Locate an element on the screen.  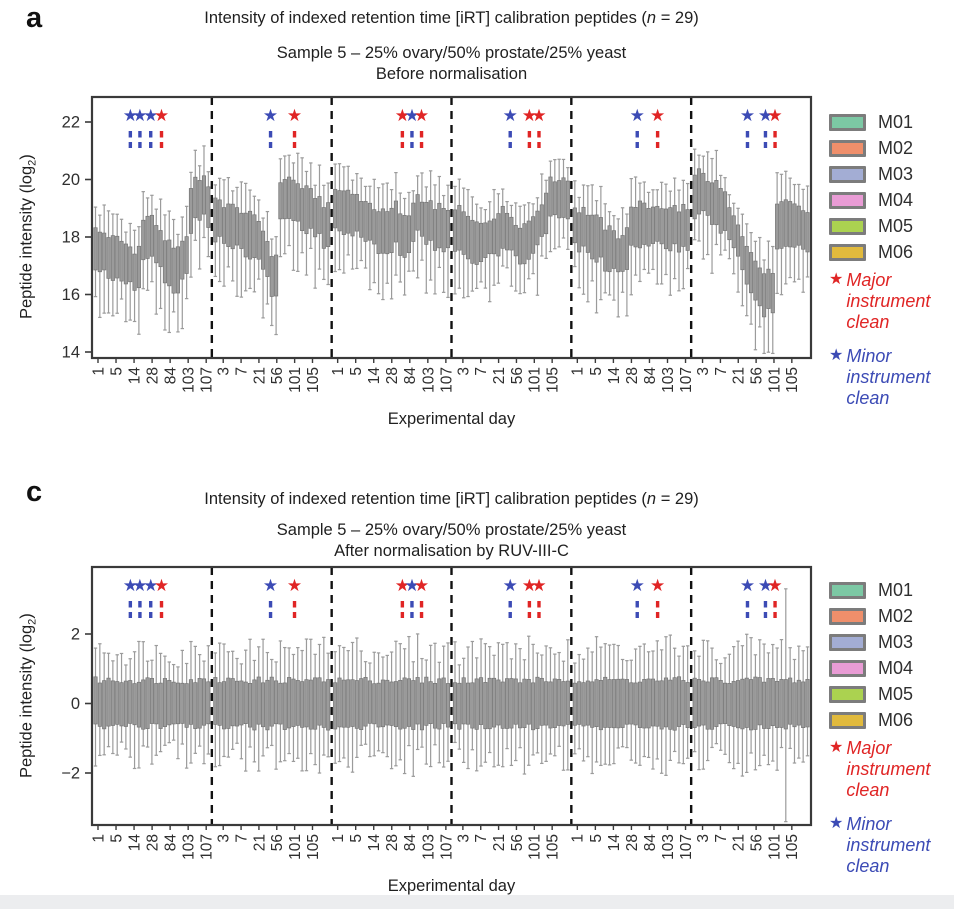
x-tick-label: 14 is located at coordinates (614, 843).